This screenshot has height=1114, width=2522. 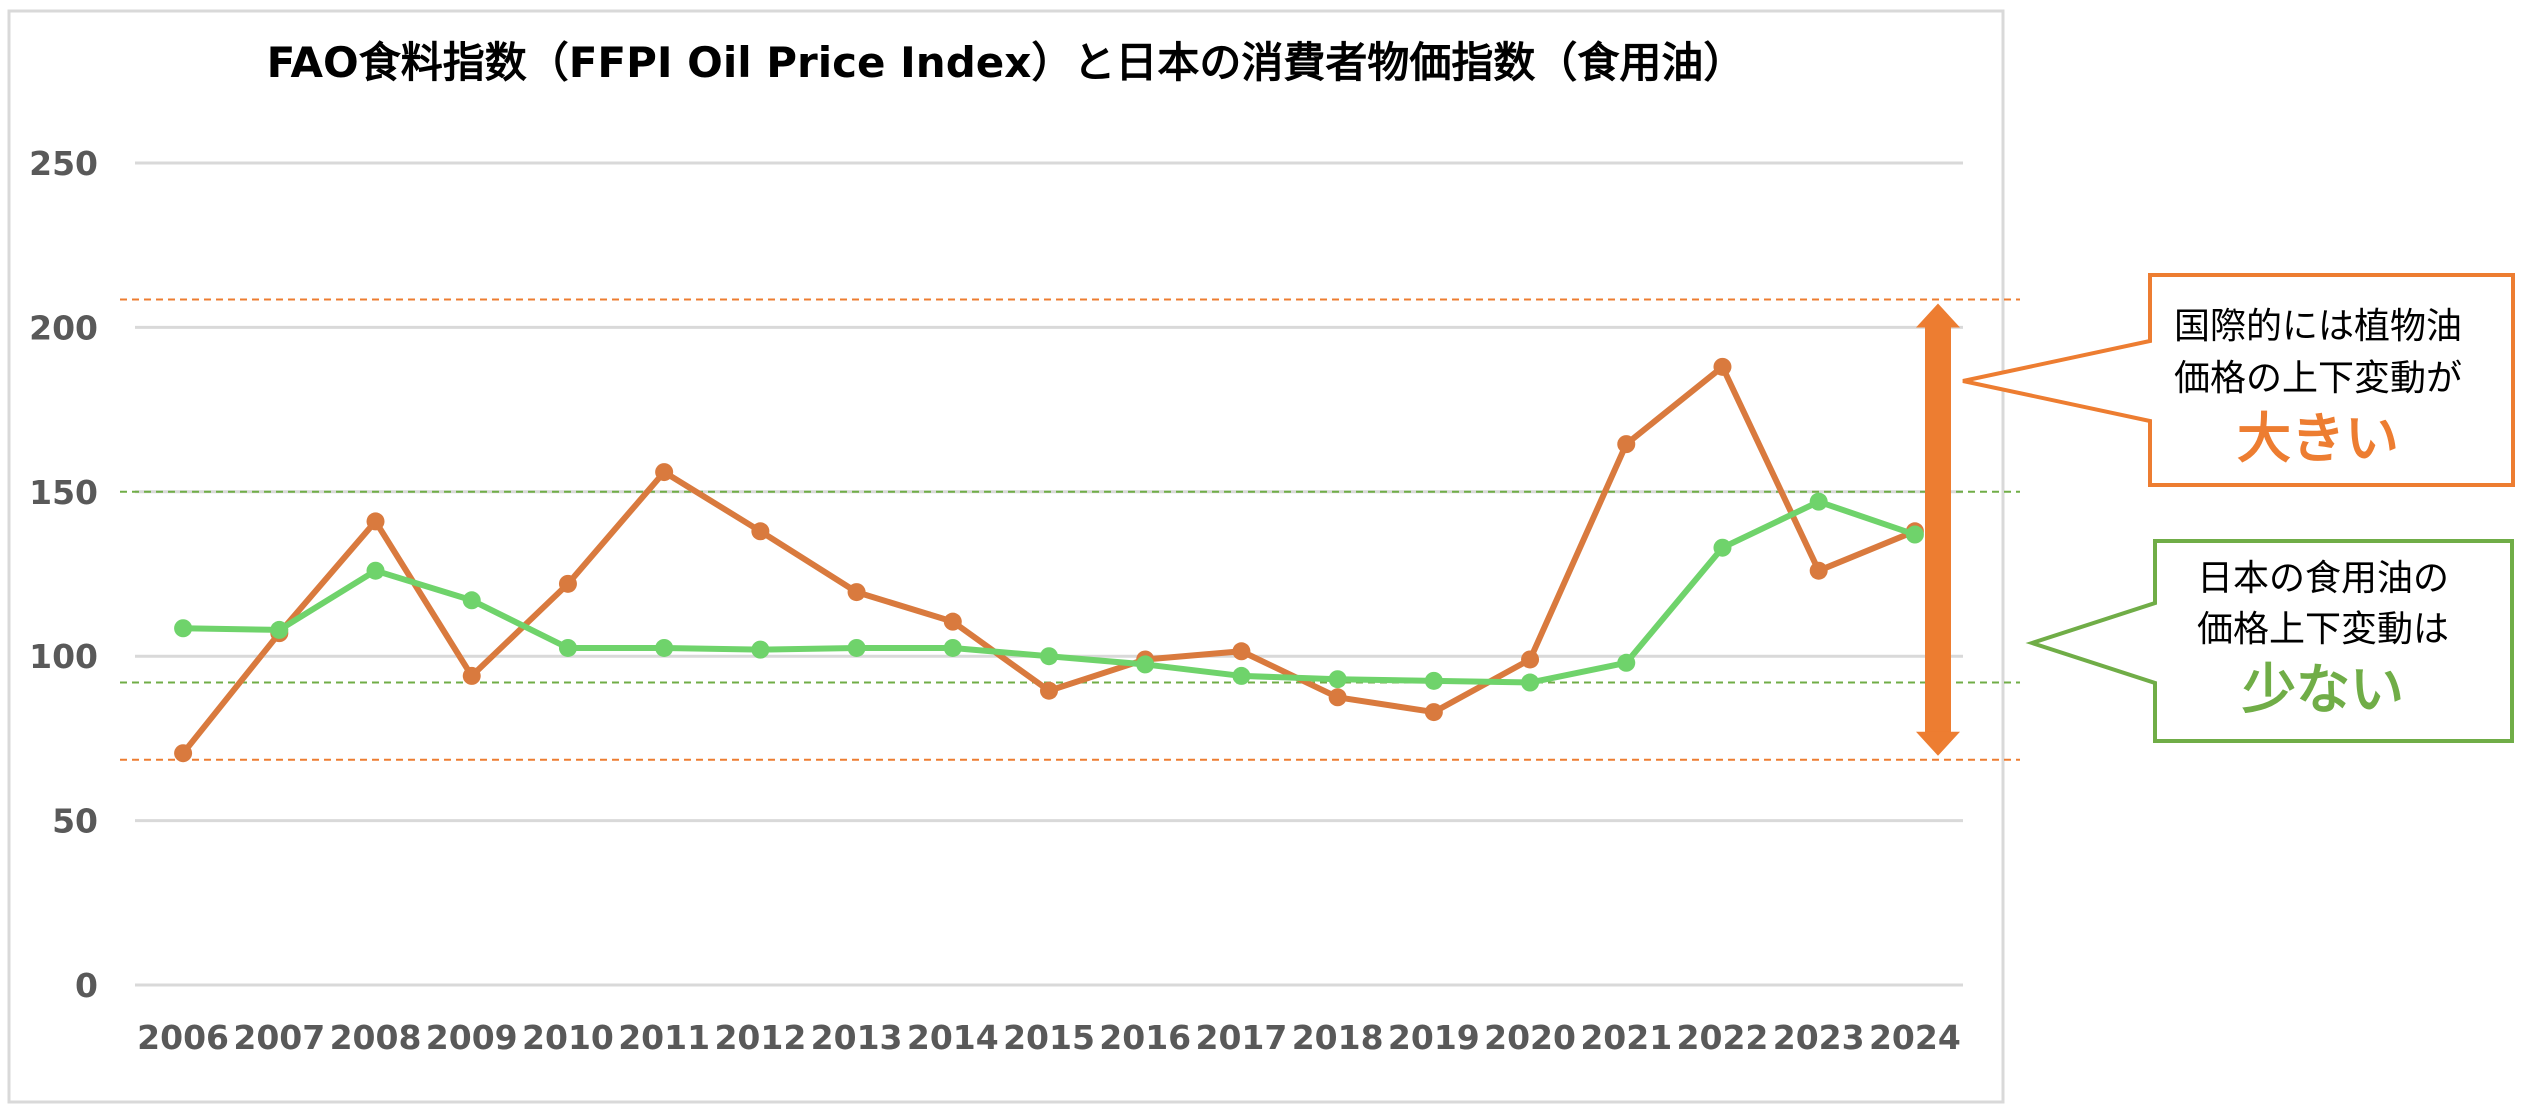 What do you see at coordinates (664, 1037) in the screenshot?
I see `x-tick-label: 2011` at bounding box center [664, 1037].